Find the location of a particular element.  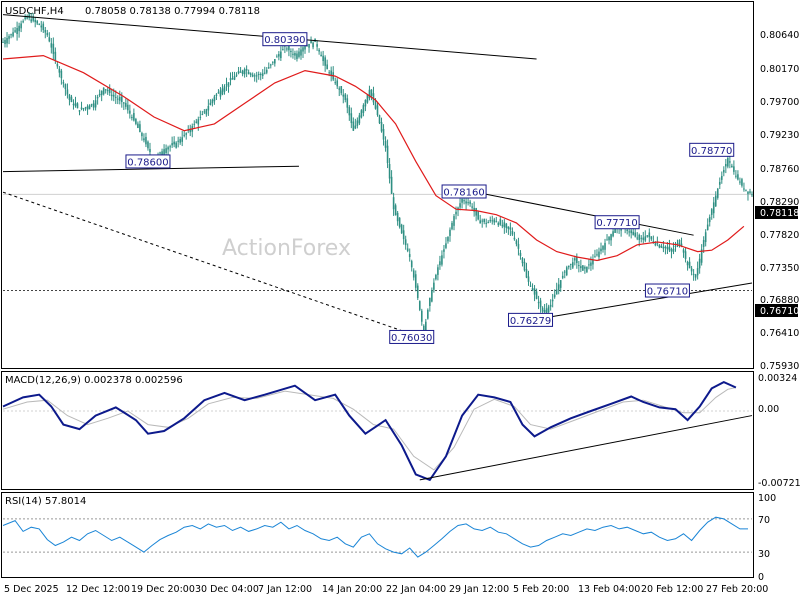

price-annotation-label: 0.76710 is located at coordinates (667, 292).